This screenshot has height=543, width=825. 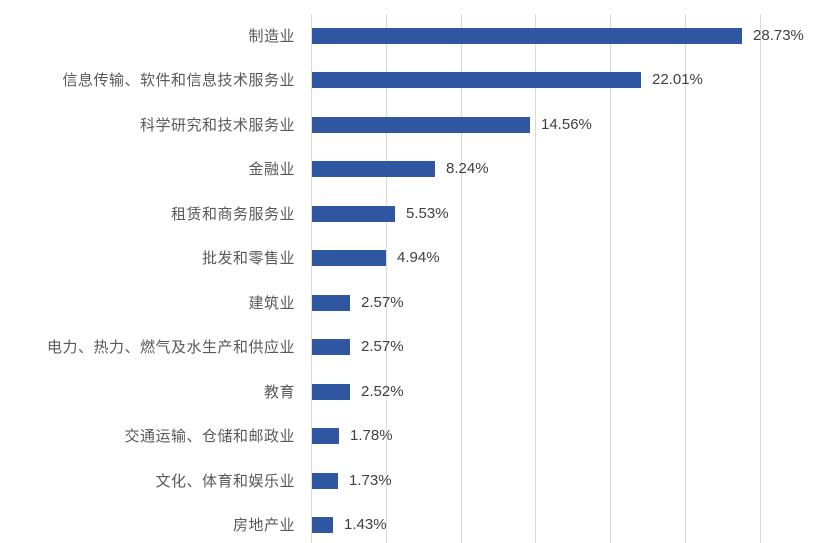 What do you see at coordinates (271, 303) in the screenshot?
I see `category-label: 建筑业` at bounding box center [271, 303].